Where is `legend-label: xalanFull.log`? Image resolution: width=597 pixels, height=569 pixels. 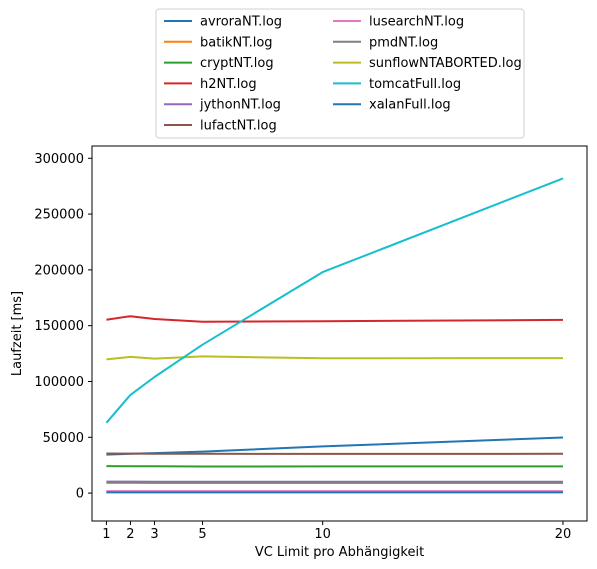
legend-label: xalanFull.log is located at coordinates (410, 105).